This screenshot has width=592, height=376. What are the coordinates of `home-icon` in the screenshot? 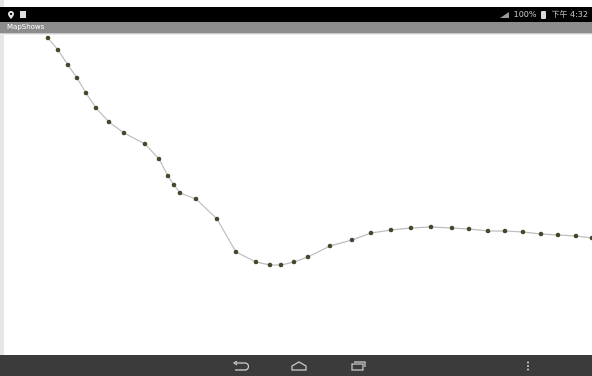 It's located at (299, 365).